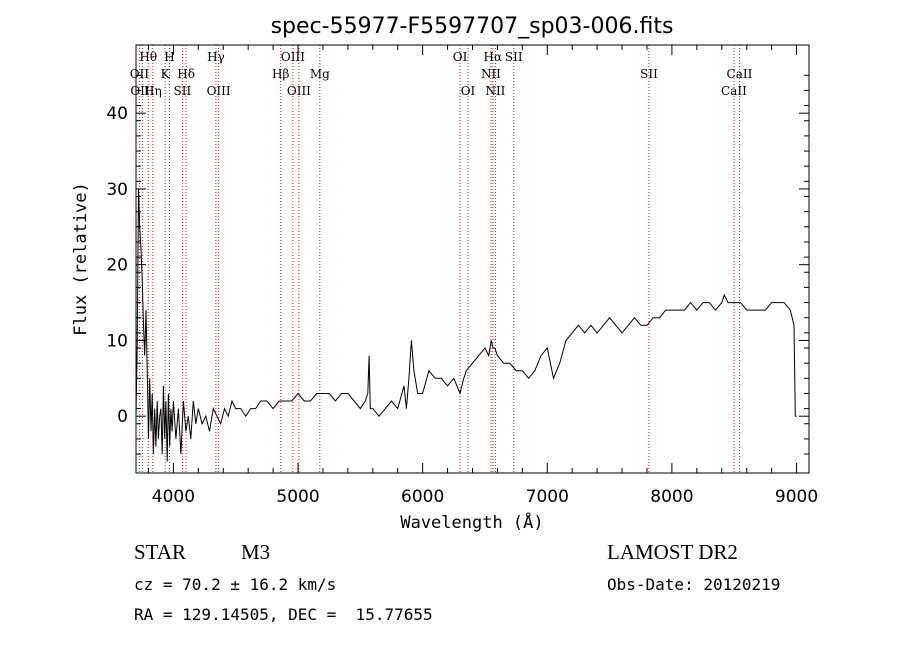 Image resolution: width=900 pixels, height=649 pixels. I want to click on y-tick-label: 30, so click(117, 190).